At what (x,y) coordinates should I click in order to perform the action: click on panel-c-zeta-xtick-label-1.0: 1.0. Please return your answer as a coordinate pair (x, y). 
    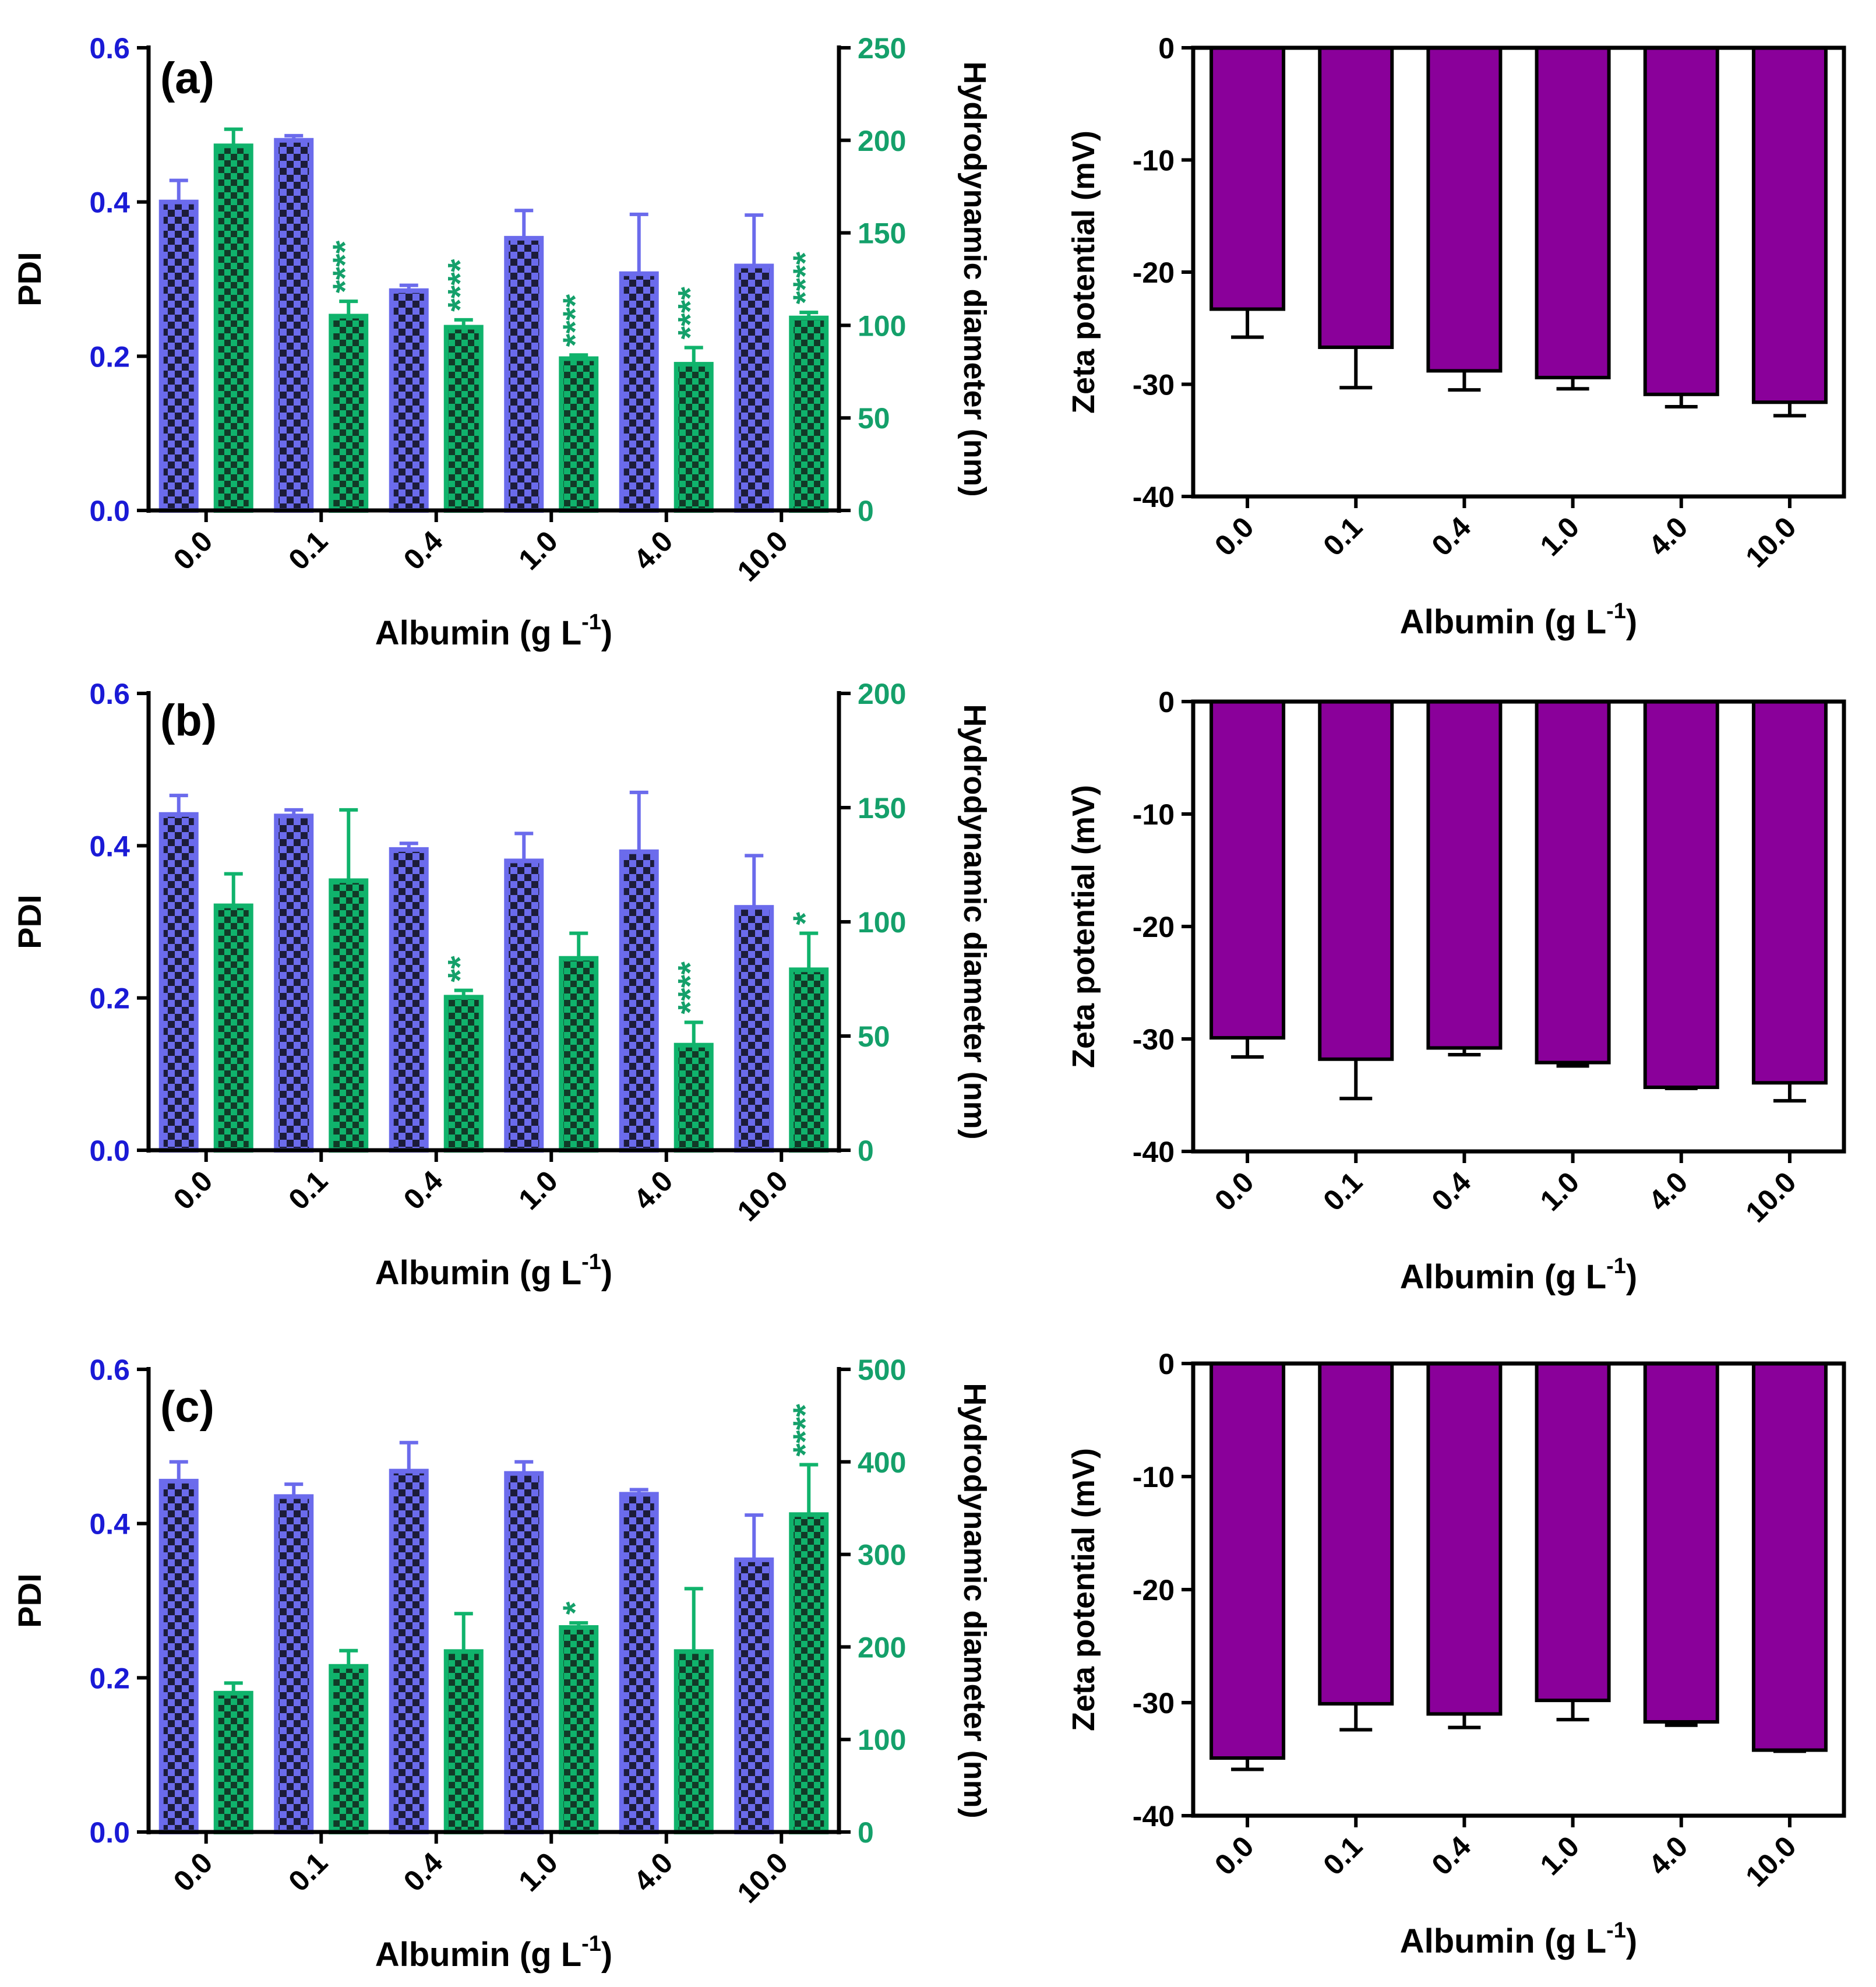
    Looking at the image, I should click on (1560, 1856).